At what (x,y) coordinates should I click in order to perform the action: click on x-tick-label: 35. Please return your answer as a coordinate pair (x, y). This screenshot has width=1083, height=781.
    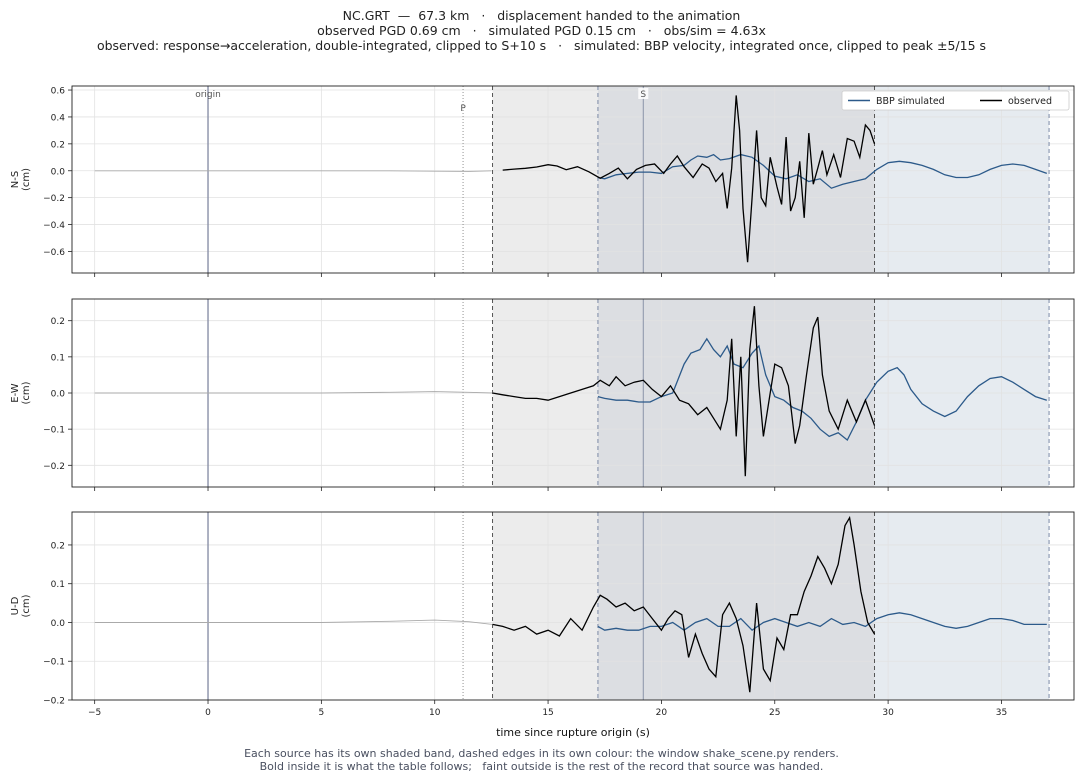
    Looking at the image, I should click on (1001, 713).